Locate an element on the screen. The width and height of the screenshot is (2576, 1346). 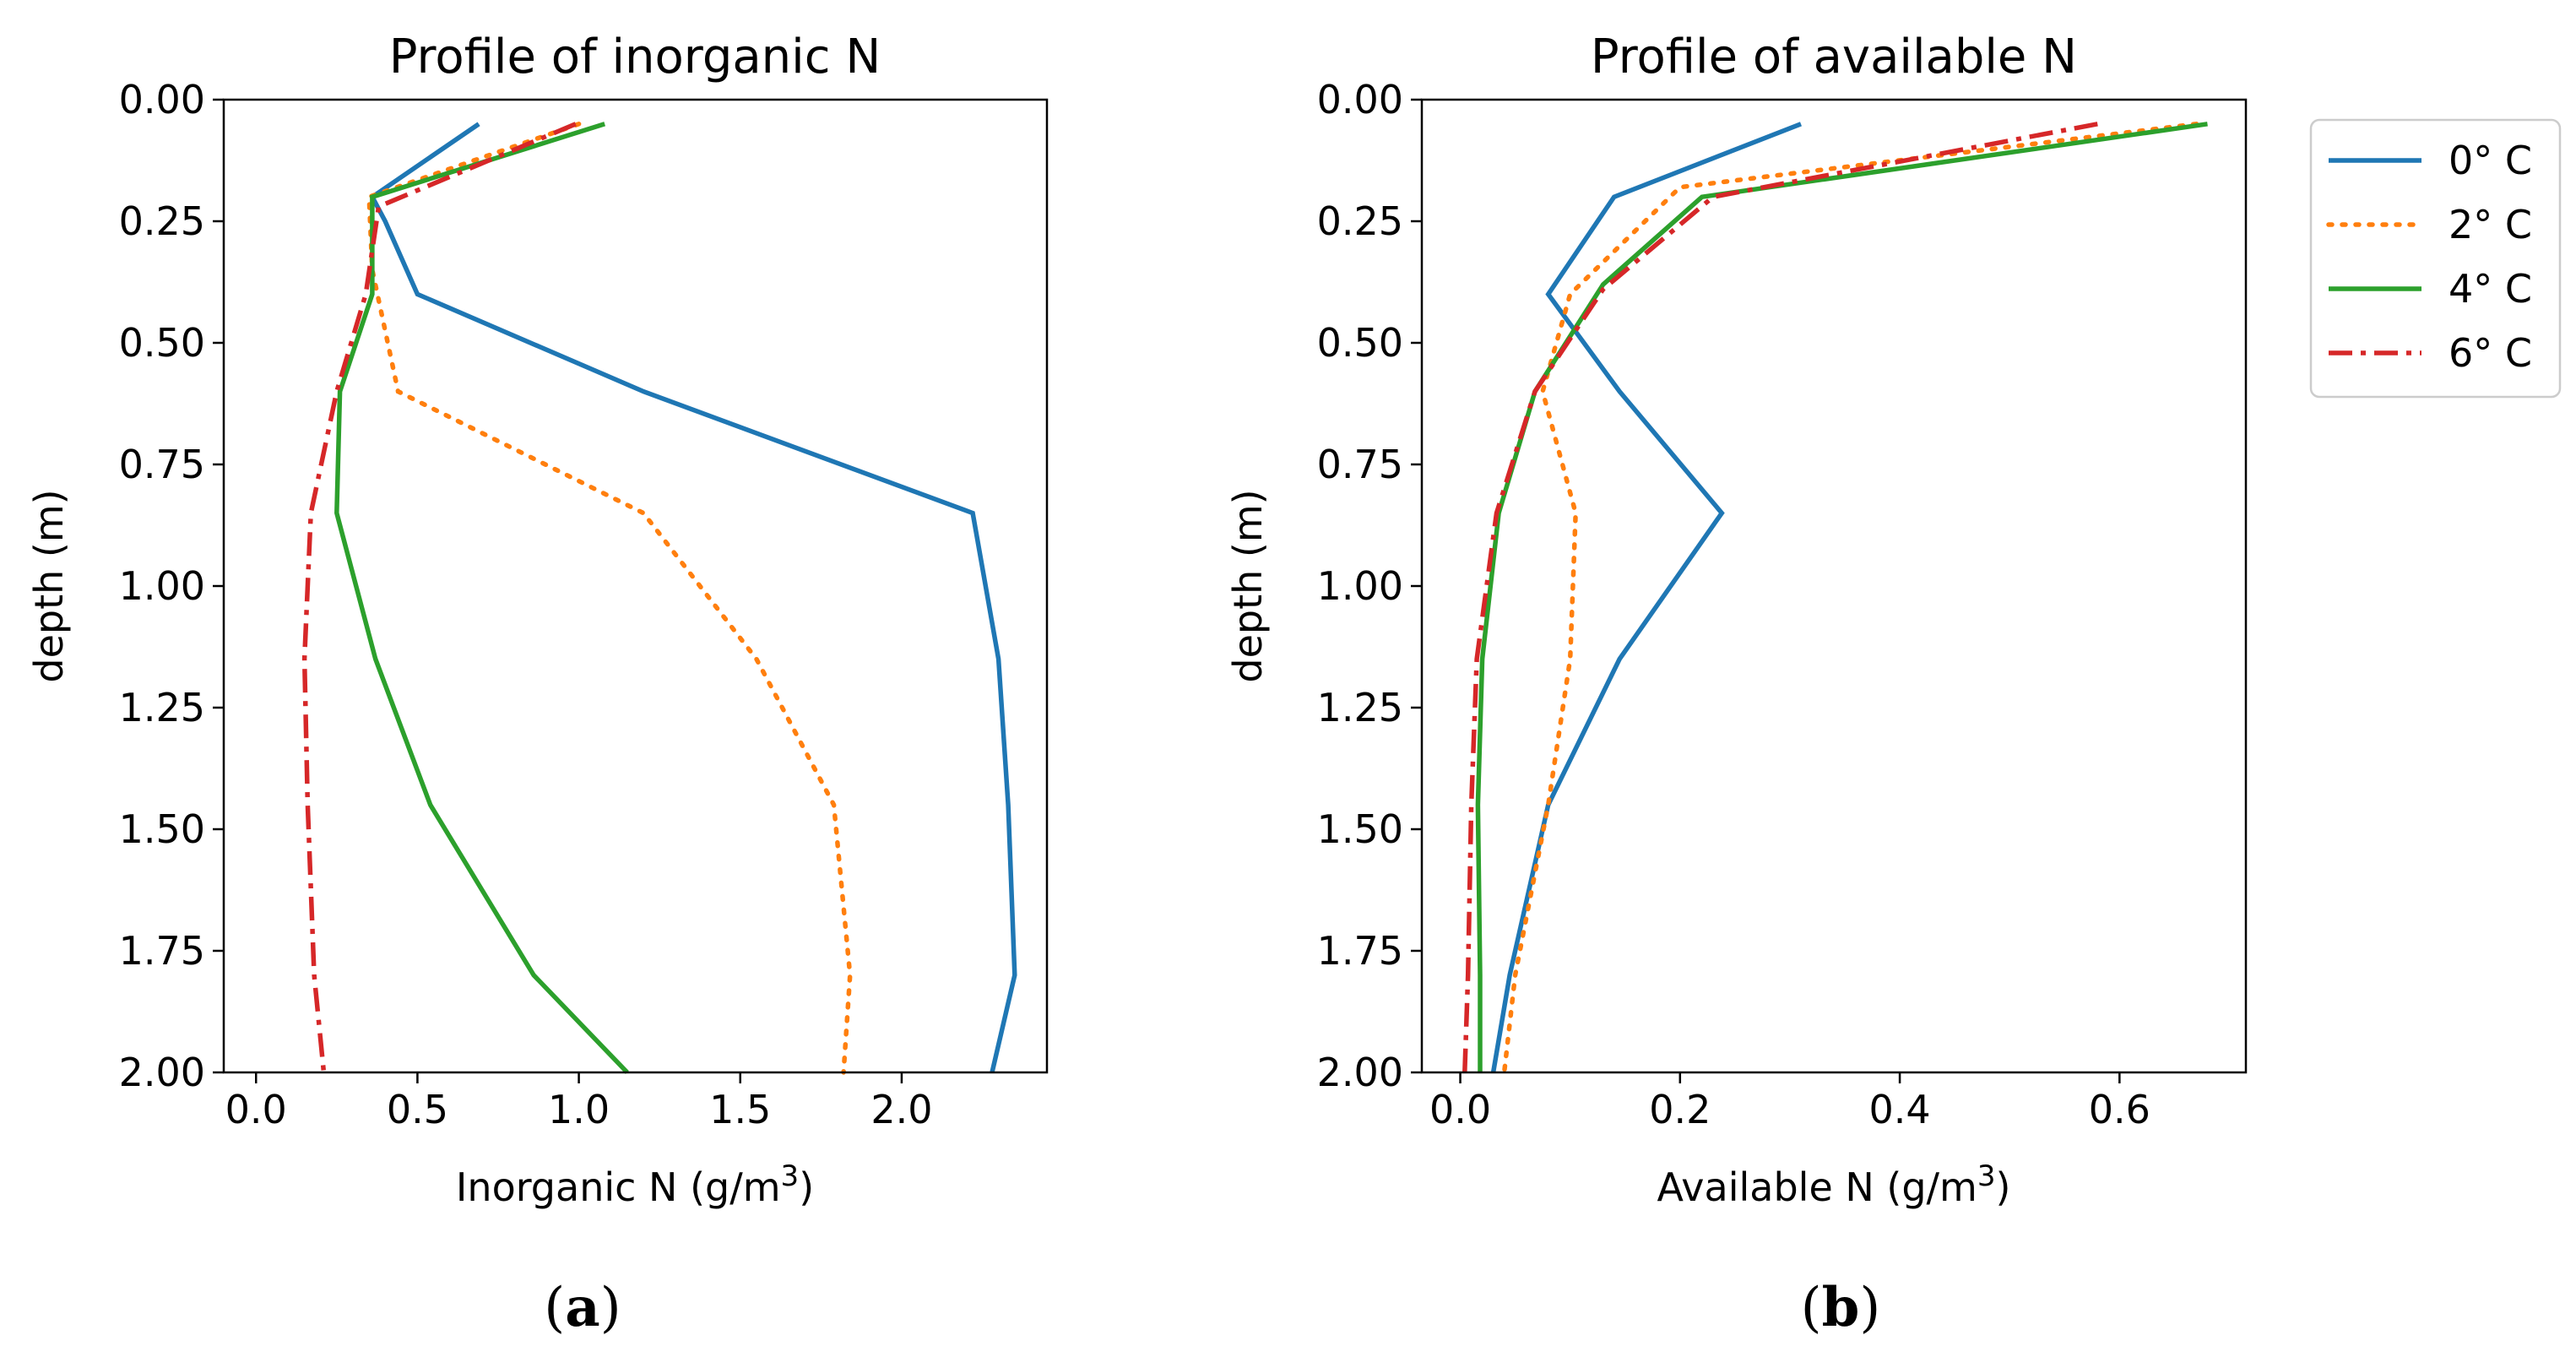
legend-frame is located at coordinates (2435, 258).